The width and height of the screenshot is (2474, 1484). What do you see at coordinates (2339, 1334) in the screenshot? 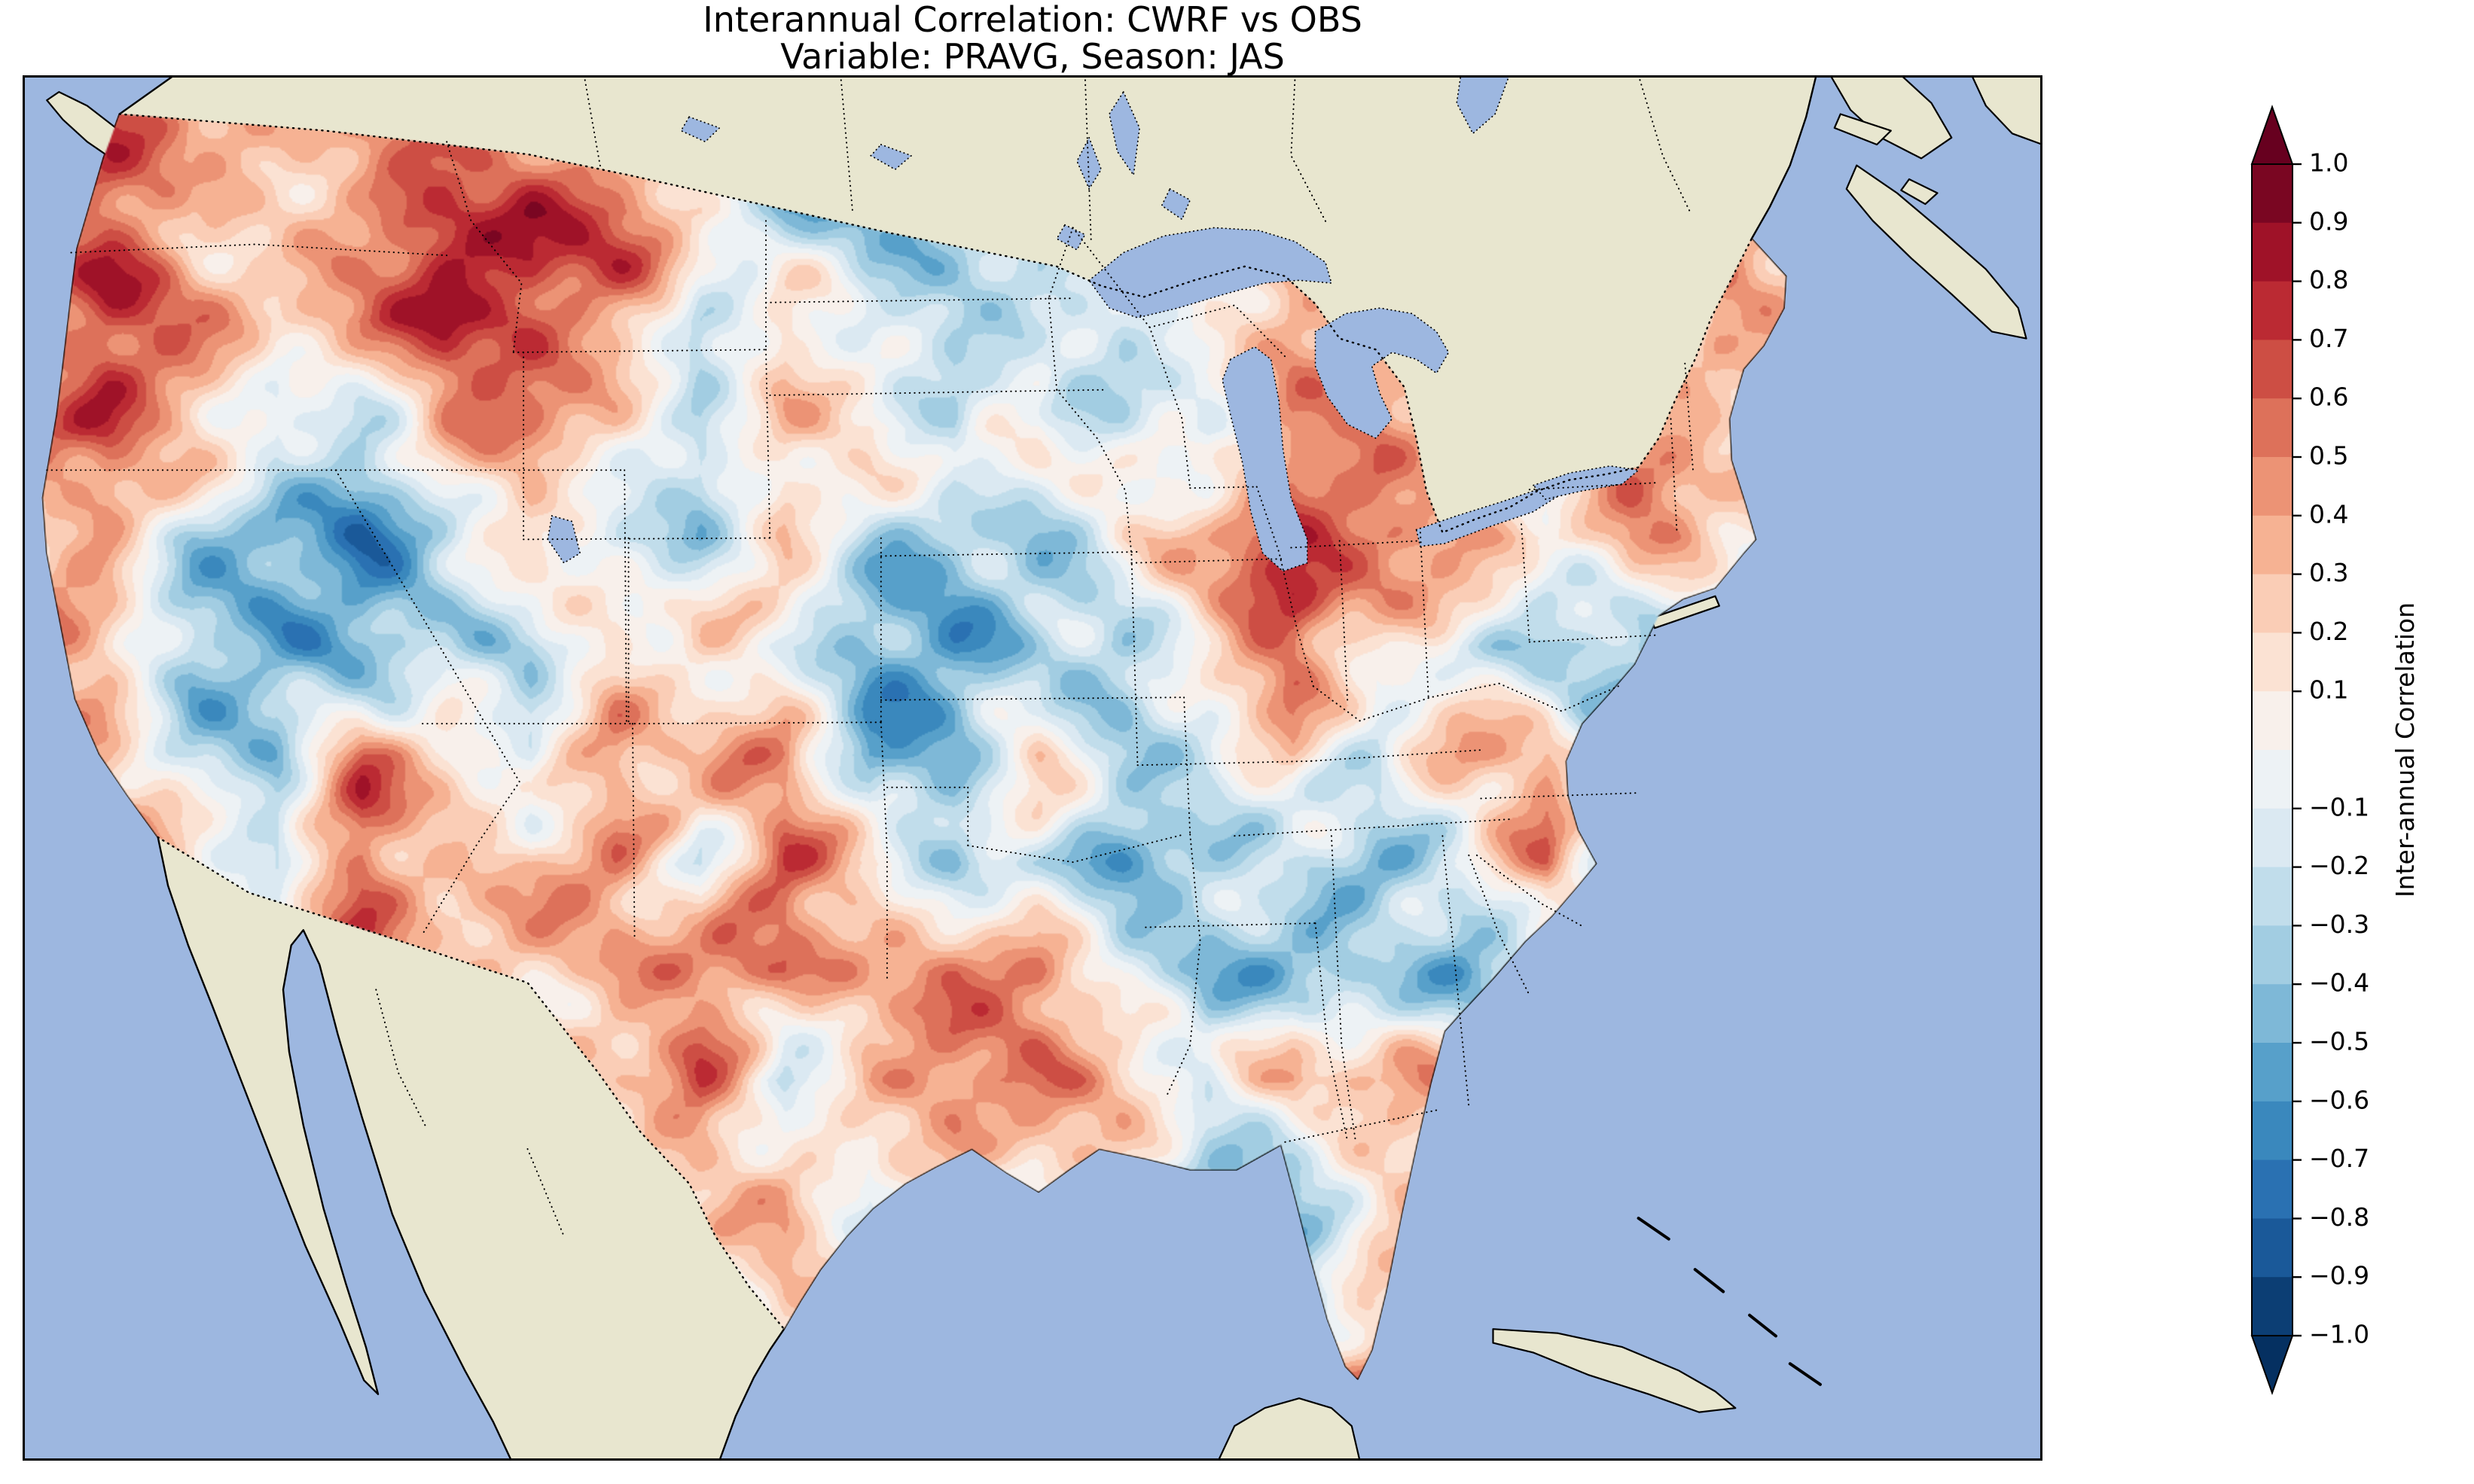
I see `colorbar-tick-label: −1.0` at bounding box center [2339, 1334].